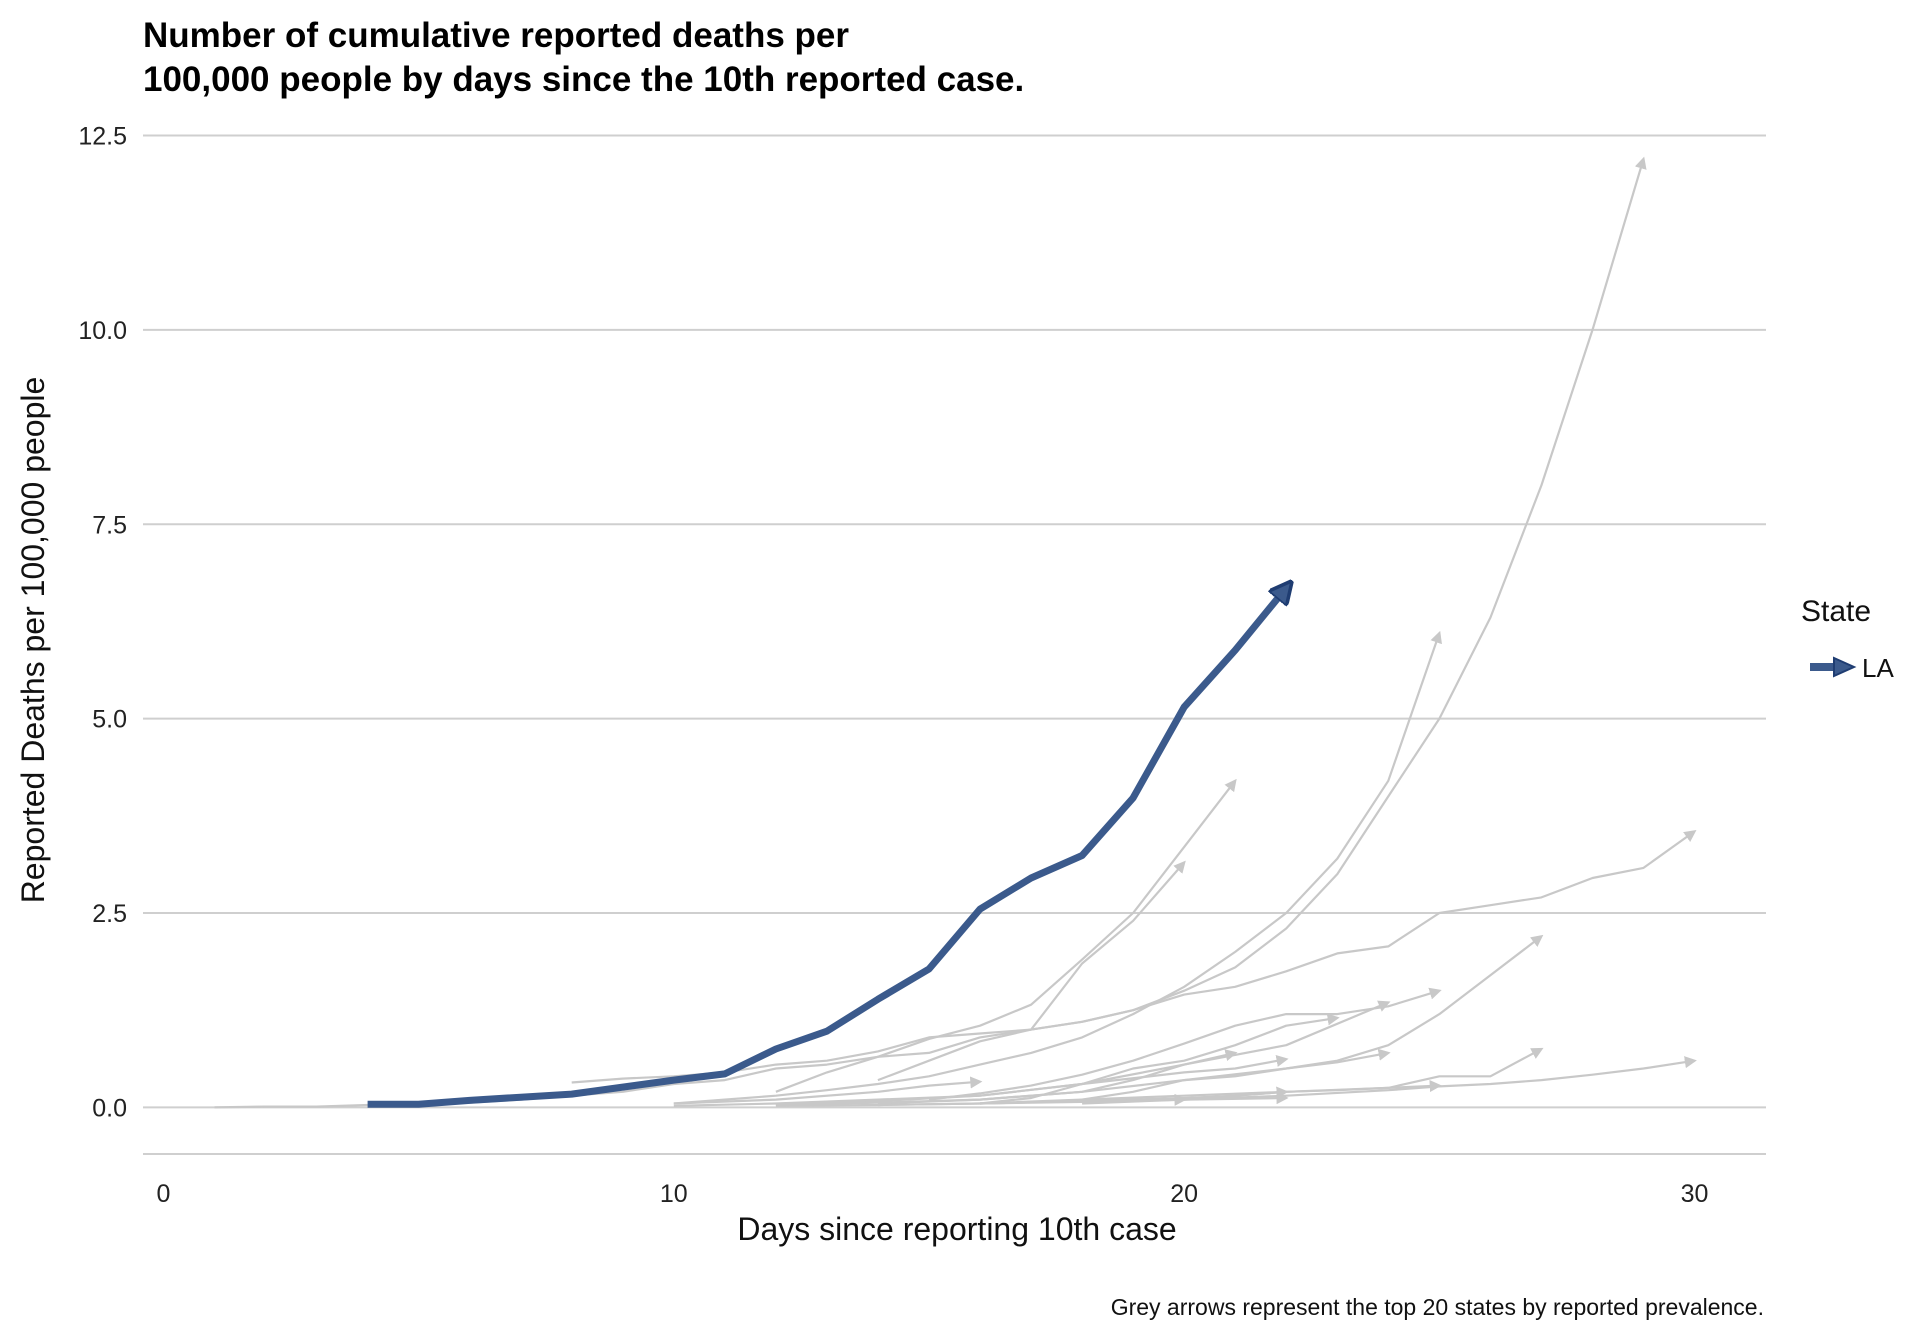 The height and width of the screenshot is (1344, 1920). Describe the element at coordinates (1184, 1194) in the screenshot. I see `x-tick-label: 20` at that location.